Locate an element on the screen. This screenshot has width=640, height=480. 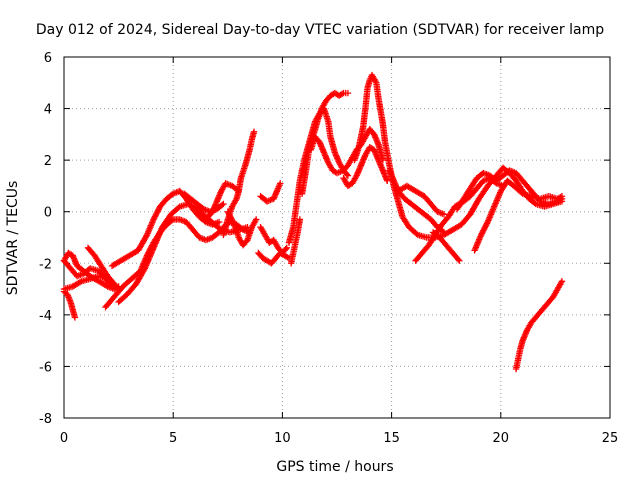
series-24-markers is located at coordinates (421, 200).